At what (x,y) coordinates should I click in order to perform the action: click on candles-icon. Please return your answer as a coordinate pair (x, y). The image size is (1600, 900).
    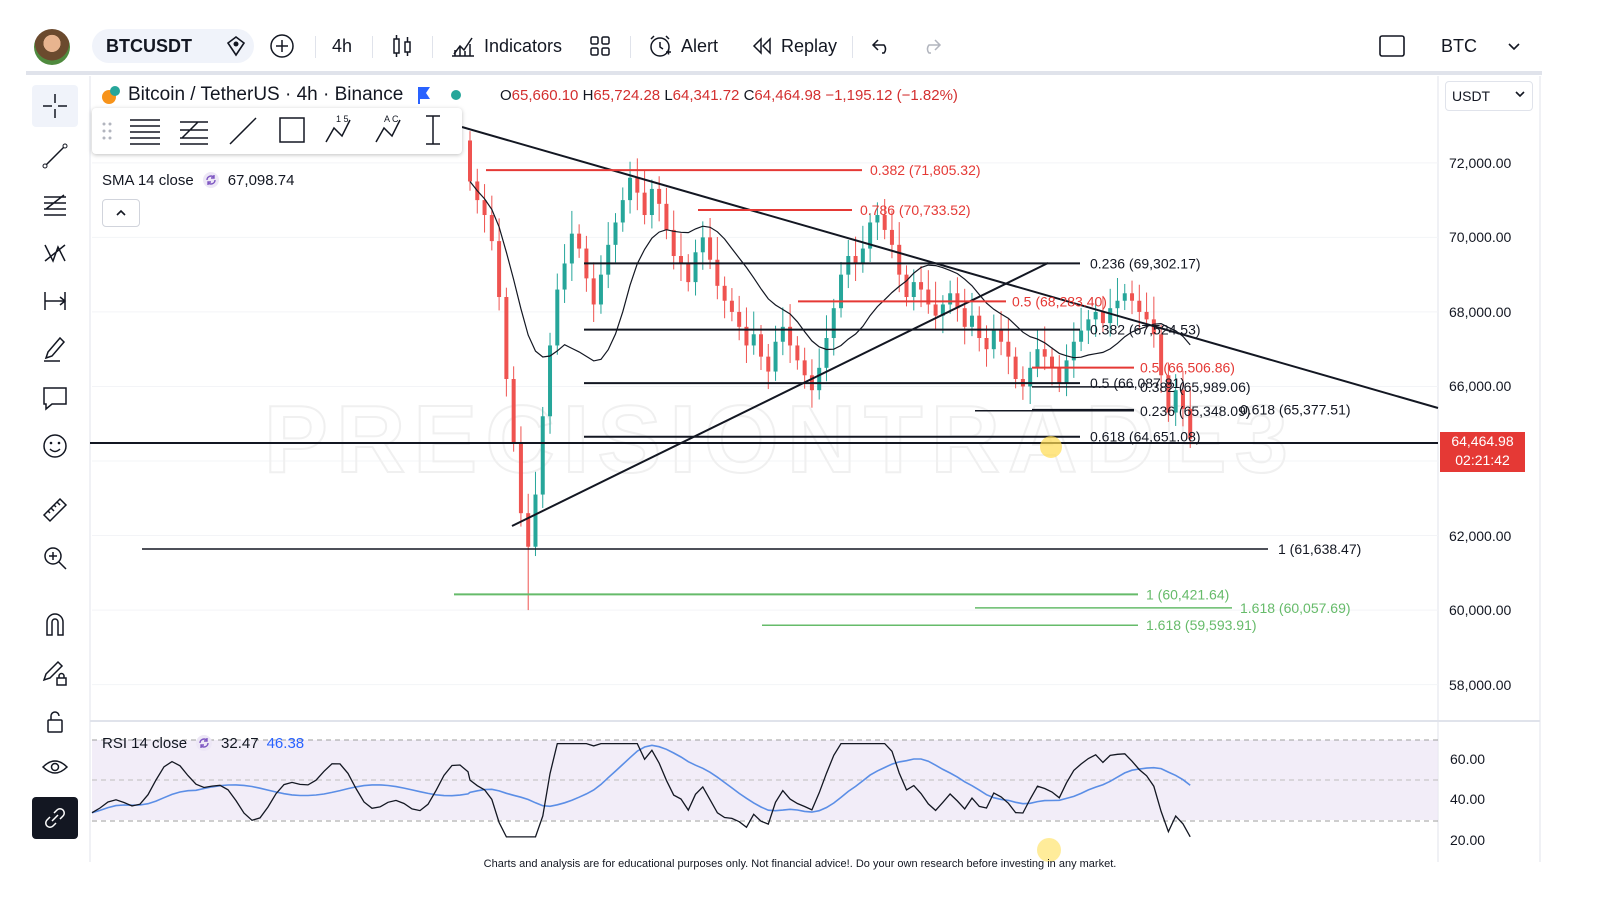
    Looking at the image, I should click on (402, 46).